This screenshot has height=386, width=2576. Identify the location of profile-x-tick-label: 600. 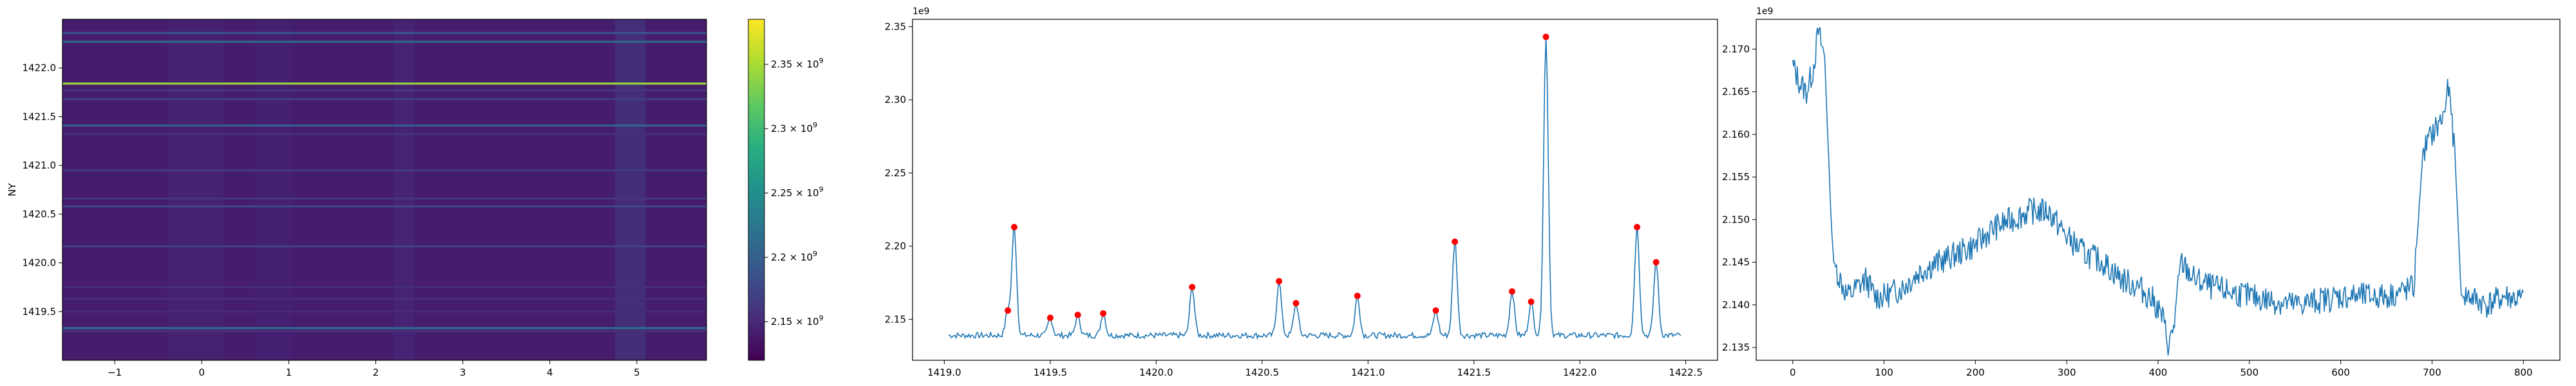
(2340, 372).